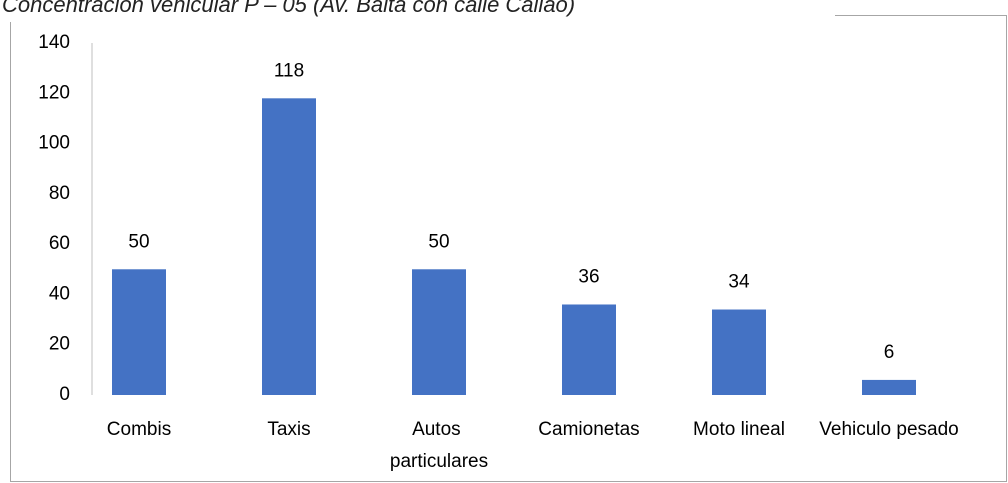  I want to click on x-tick-label: Combis, so click(139, 429).